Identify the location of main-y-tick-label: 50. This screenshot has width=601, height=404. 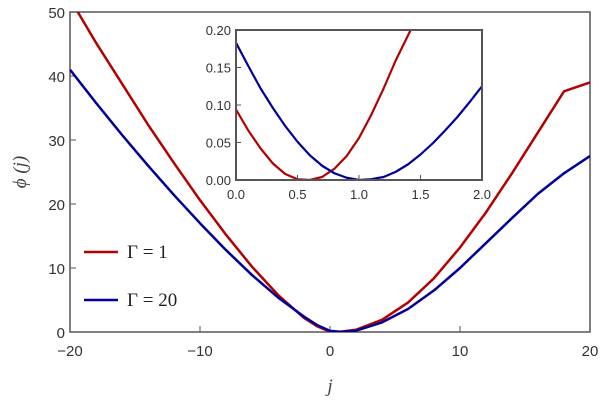
(56, 13).